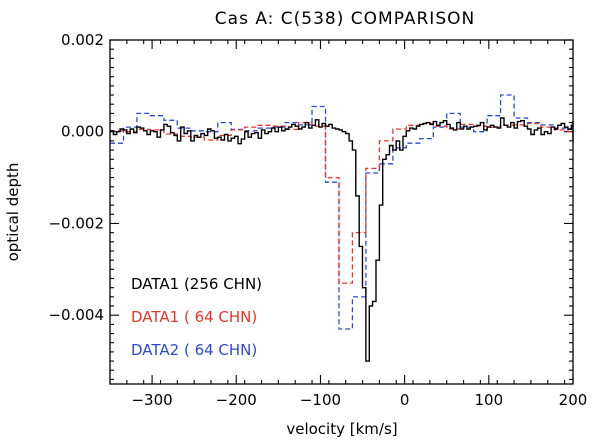 This screenshot has width=600, height=442. What do you see at coordinates (488, 400) in the screenshot?
I see `x-tick-label: 100` at bounding box center [488, 400].